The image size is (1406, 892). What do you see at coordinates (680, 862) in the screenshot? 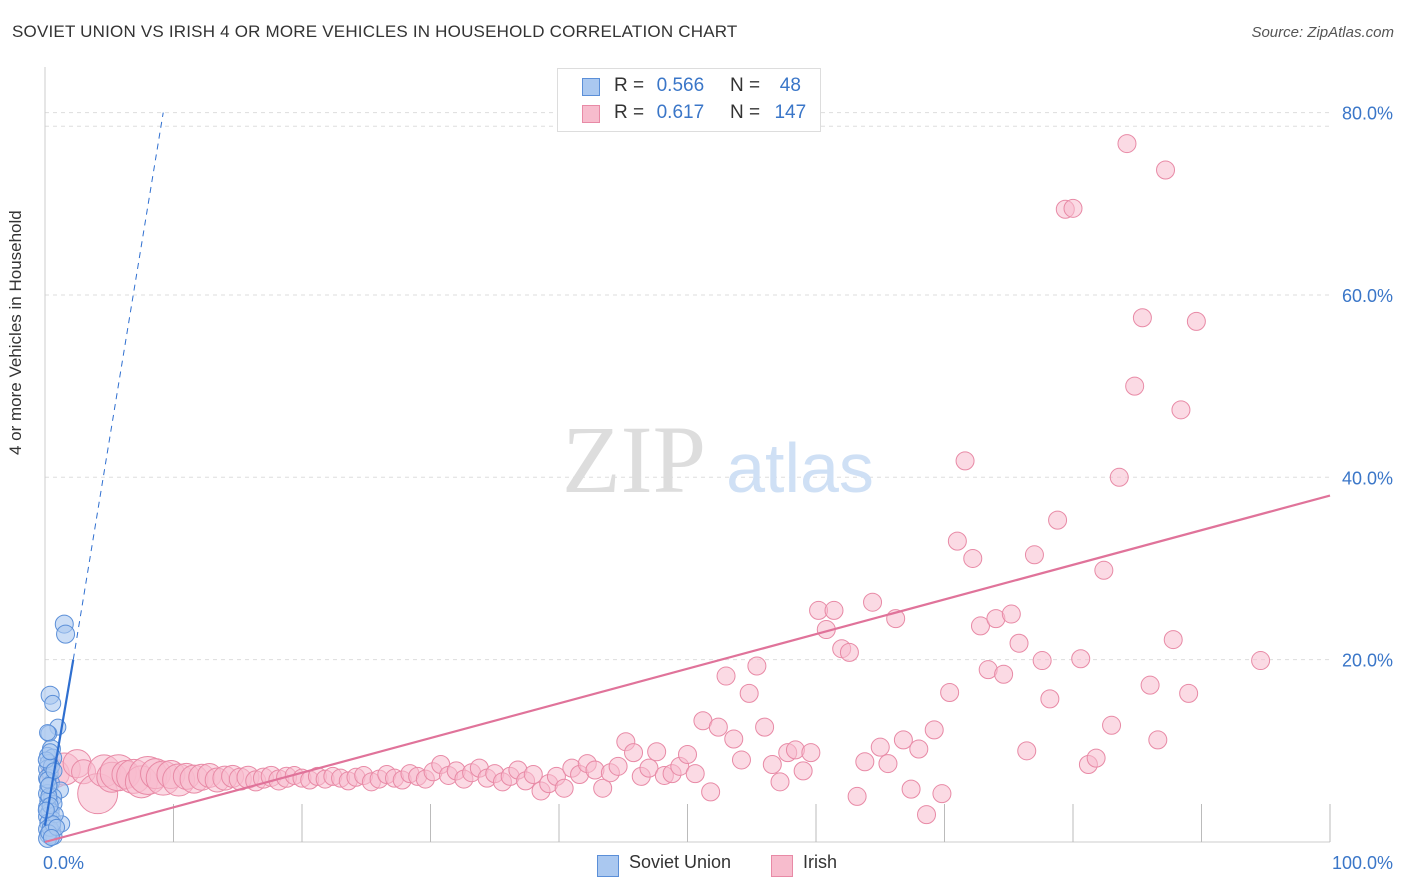
I see `legend-soviet-label: Soviet Union` at bounding box center [680, 862].